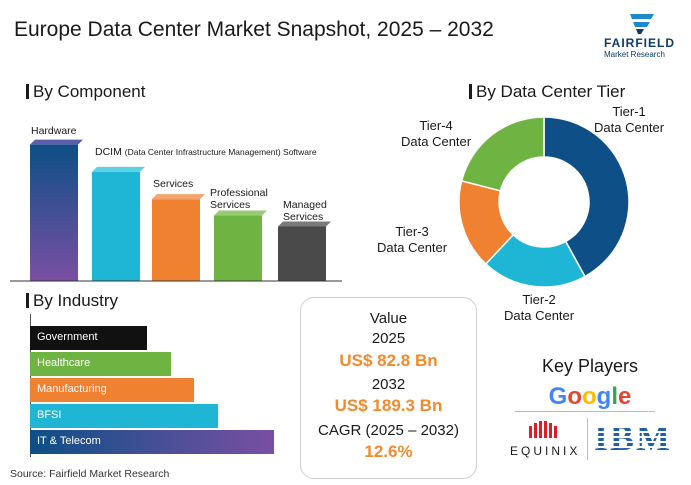 This screenshot has height=485, width=691. I want to click on equinix-logo-text: EQUINIX, so click(545, 451).